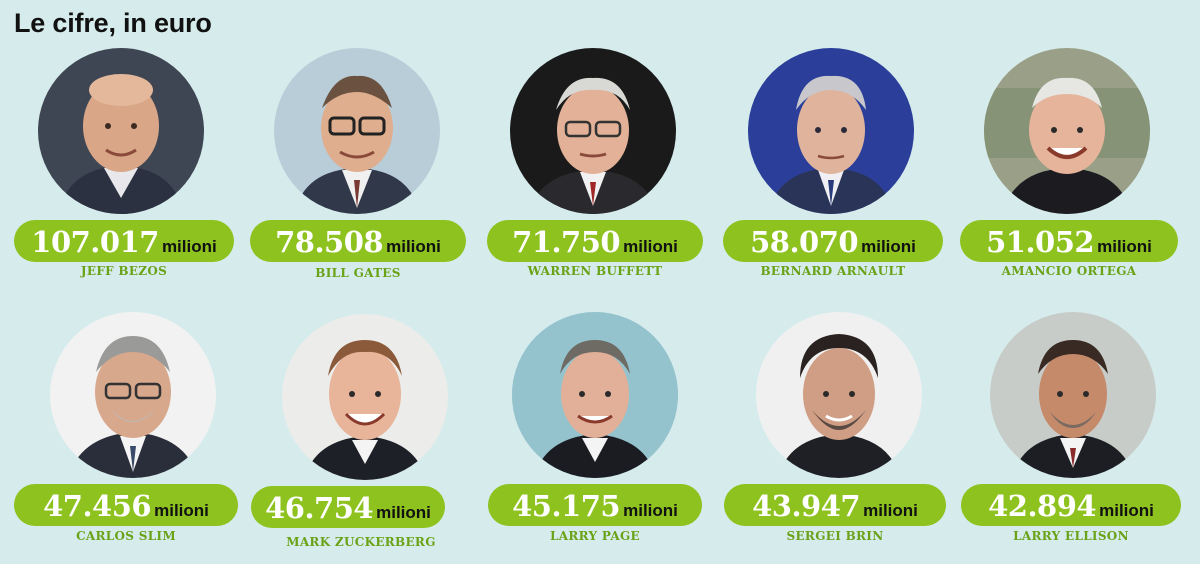 The width and height of the screenshot is (1200, 564). I want to click on person-name: MARK ZUCKERBERG, so click(361, 542).